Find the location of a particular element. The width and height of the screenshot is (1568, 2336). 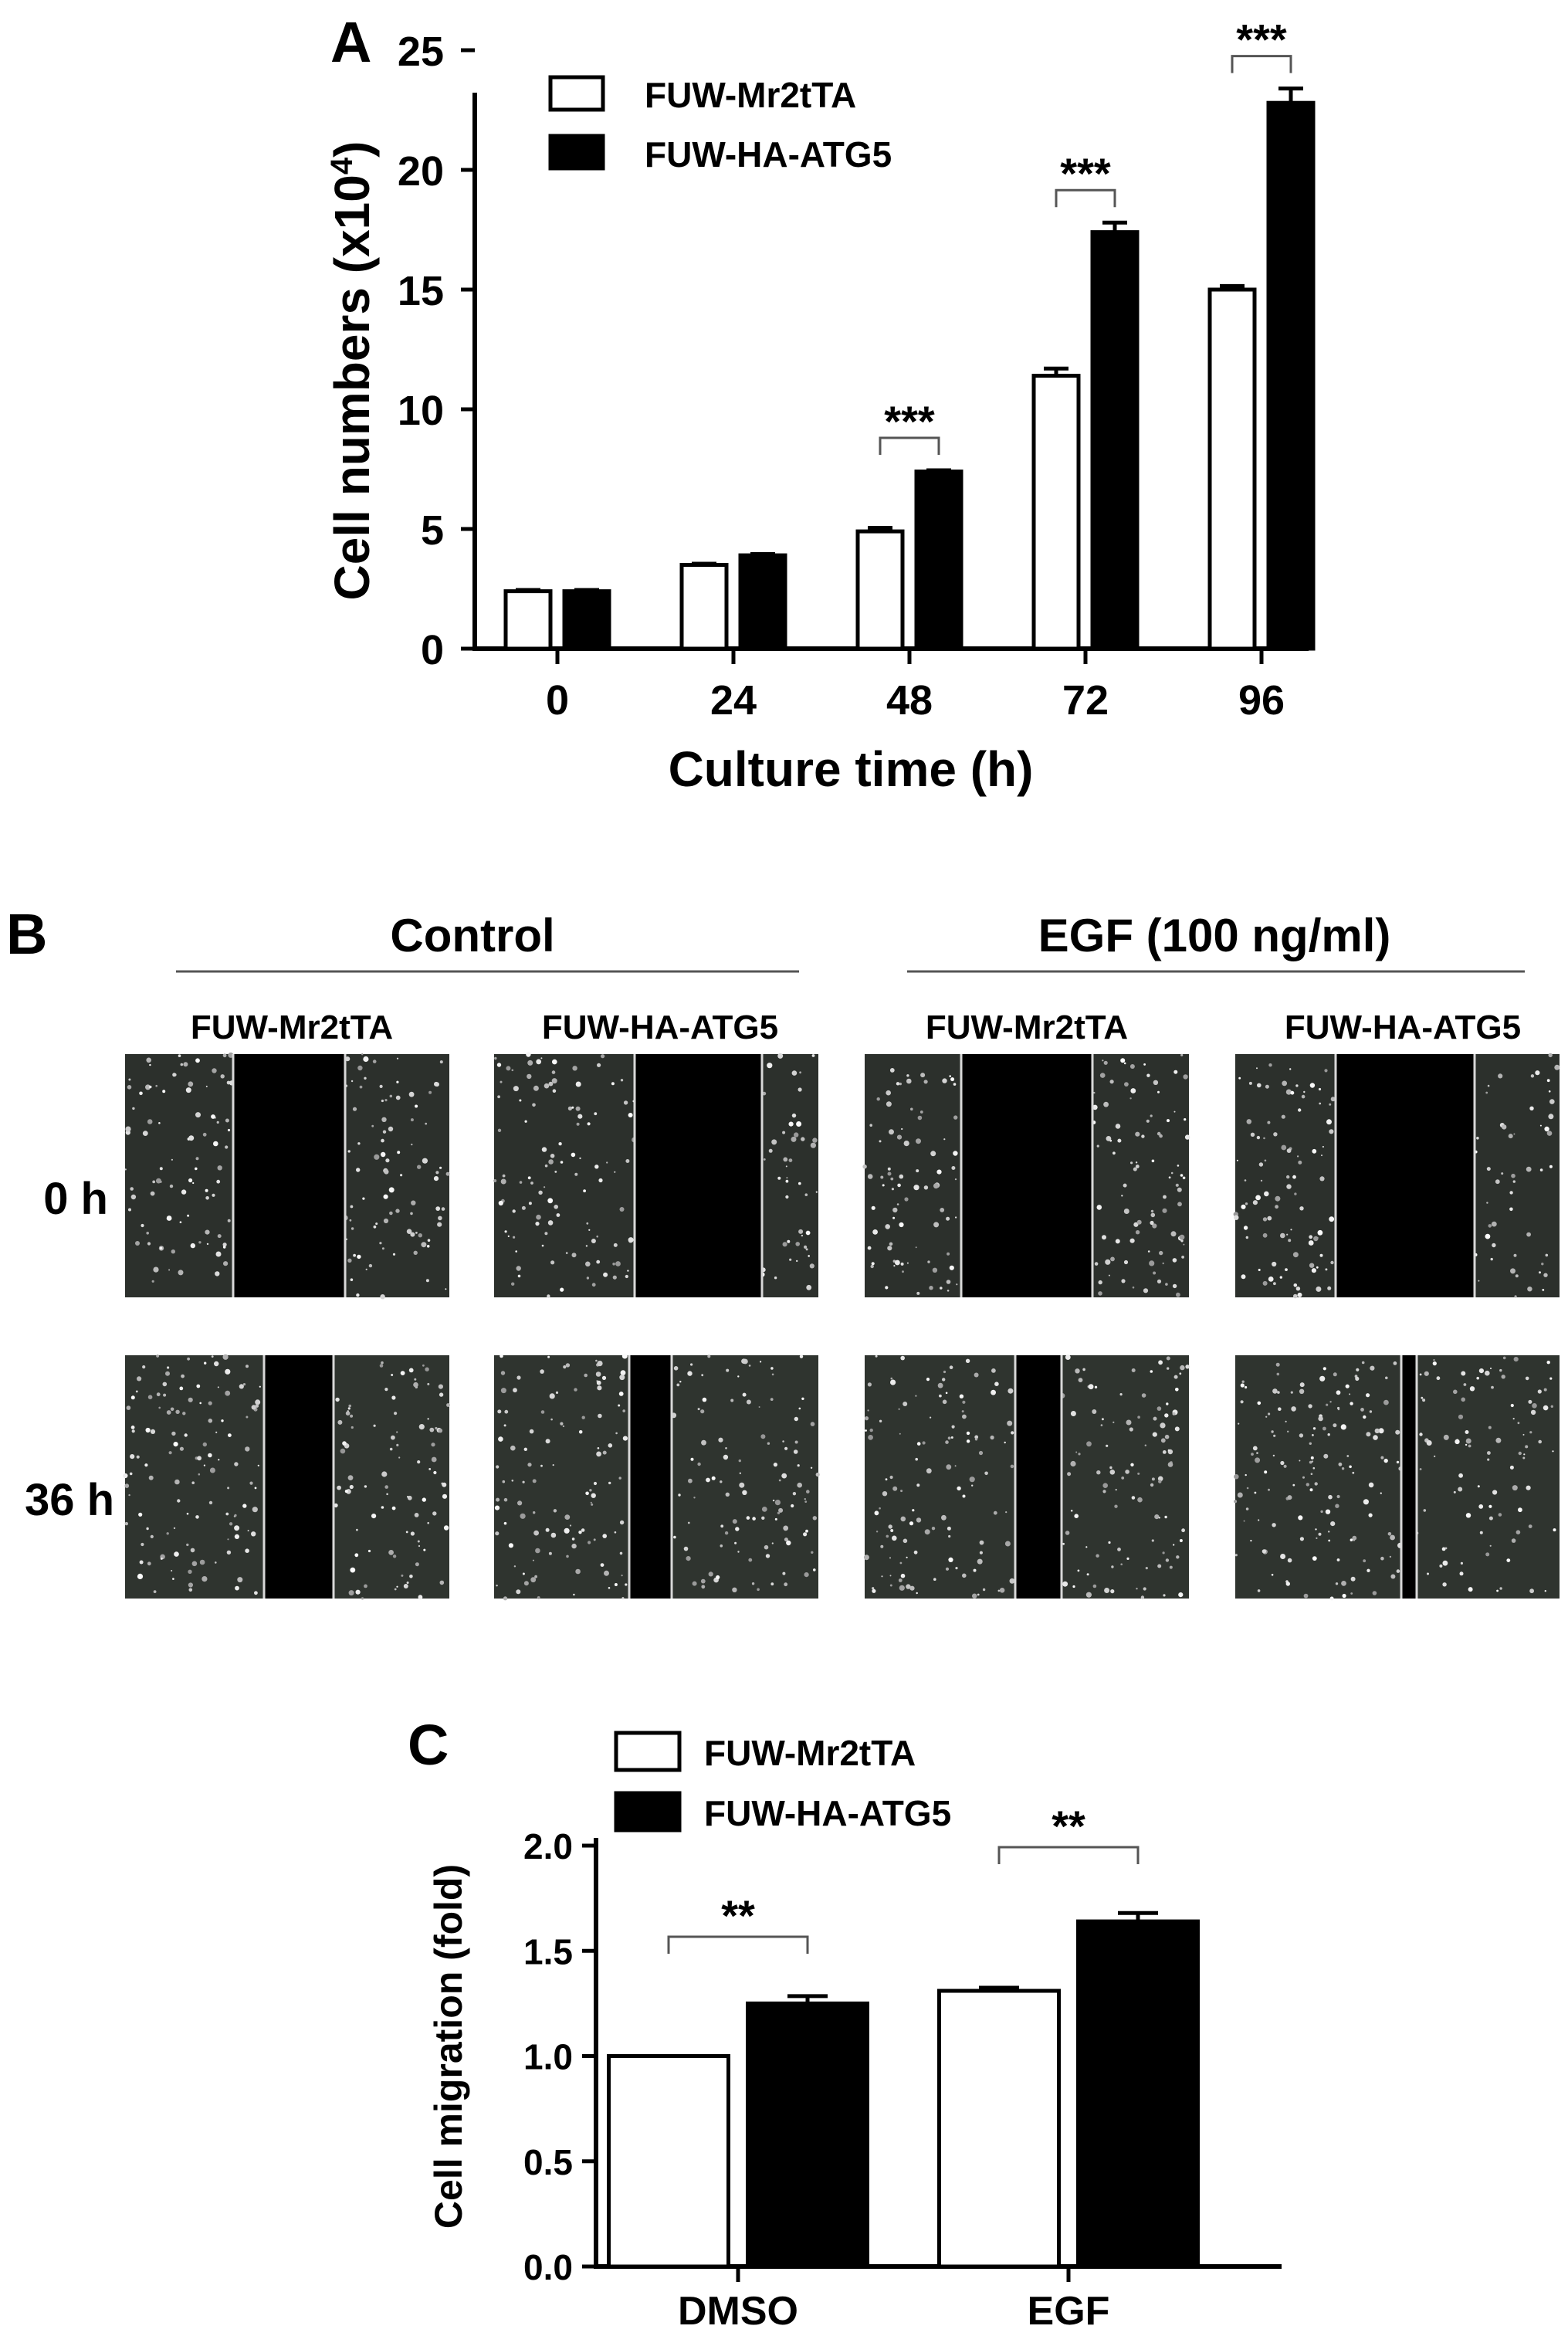

panel-a-label: A is located at coordinates (350, 42).